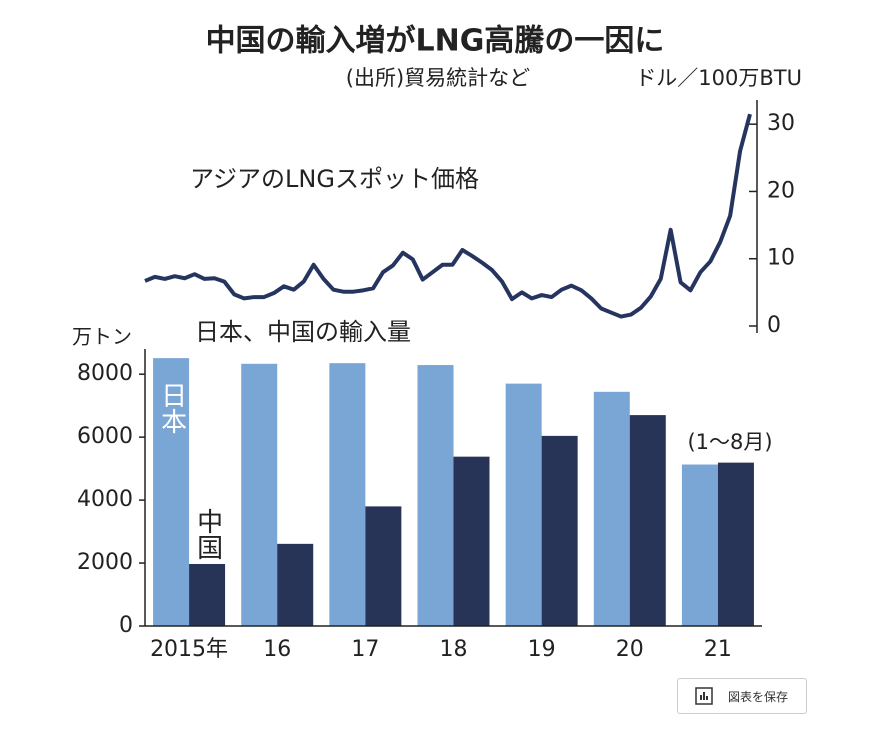 The width and height of the screenshot is (895, 729). What do you see at coordinates (102, 337) in the screenshot?
I see `y-axis-label: 万トン` at bounding box center [102, 337].